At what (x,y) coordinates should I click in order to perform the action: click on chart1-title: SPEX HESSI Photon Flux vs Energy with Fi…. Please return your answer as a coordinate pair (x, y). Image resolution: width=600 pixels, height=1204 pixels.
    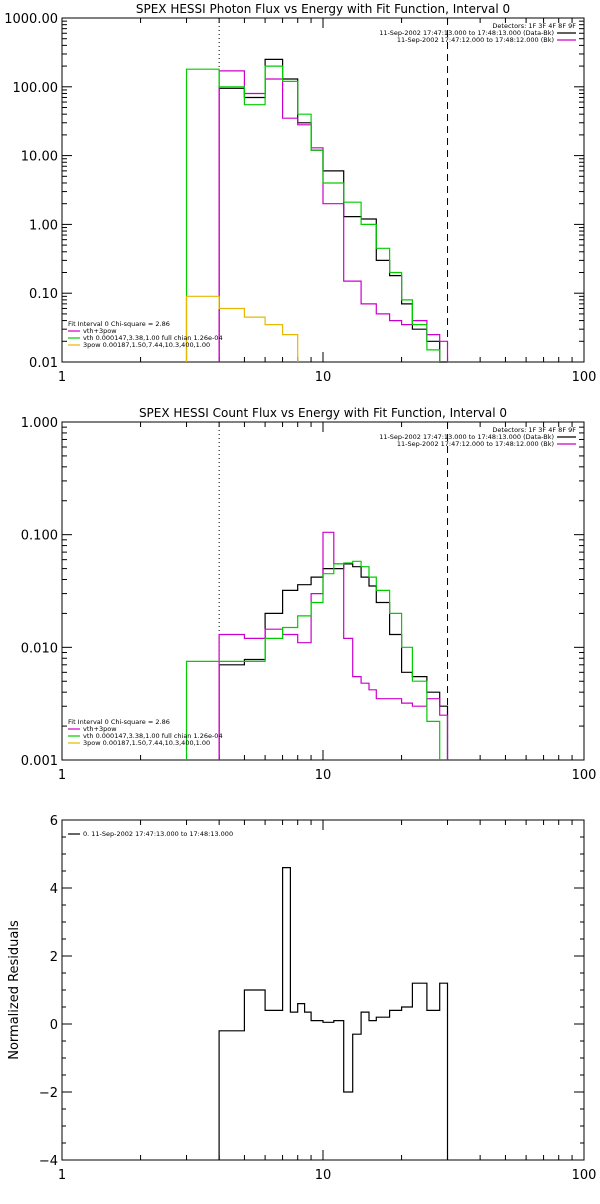
    Looking at the image, I should click on (323, 9).